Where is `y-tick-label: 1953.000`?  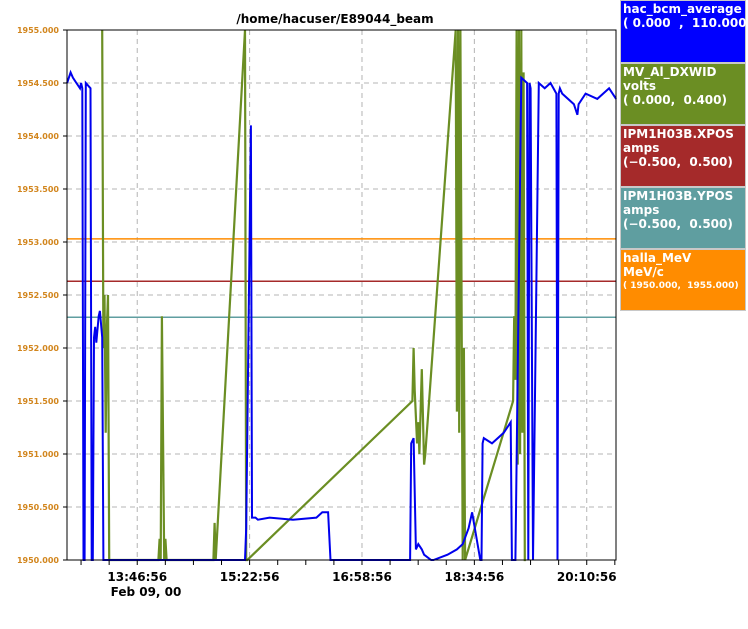 y-tick-label: 1953.000 is located at coordinates (38, 242).